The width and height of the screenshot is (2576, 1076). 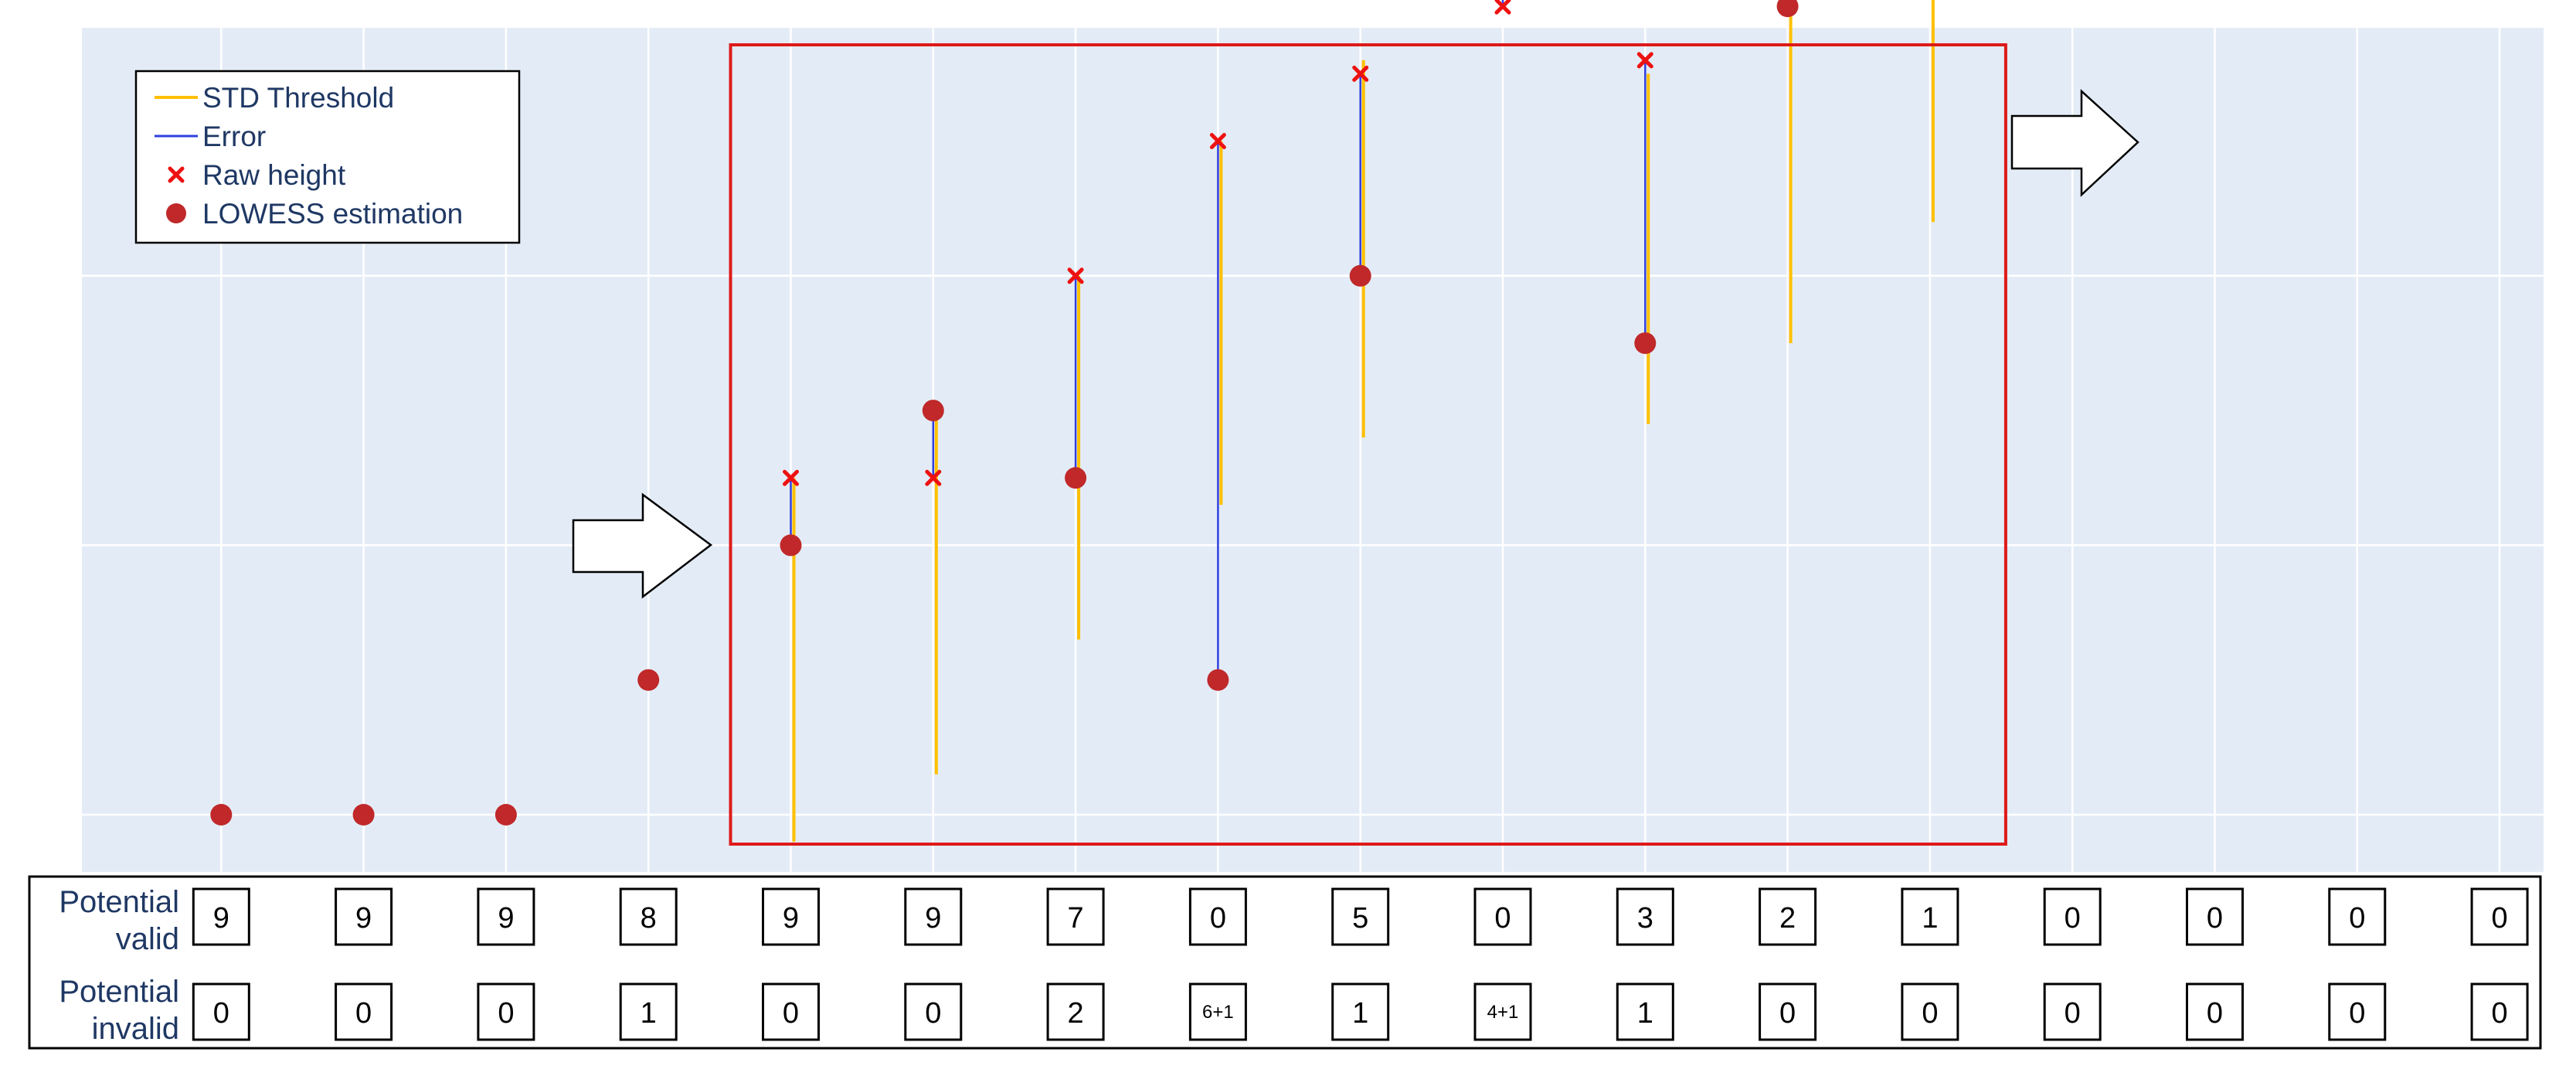 What do you see at coordinates (176, 213) in the screenshot?
I see `legend-lowess-swatch` at bounding box center [176, 213].